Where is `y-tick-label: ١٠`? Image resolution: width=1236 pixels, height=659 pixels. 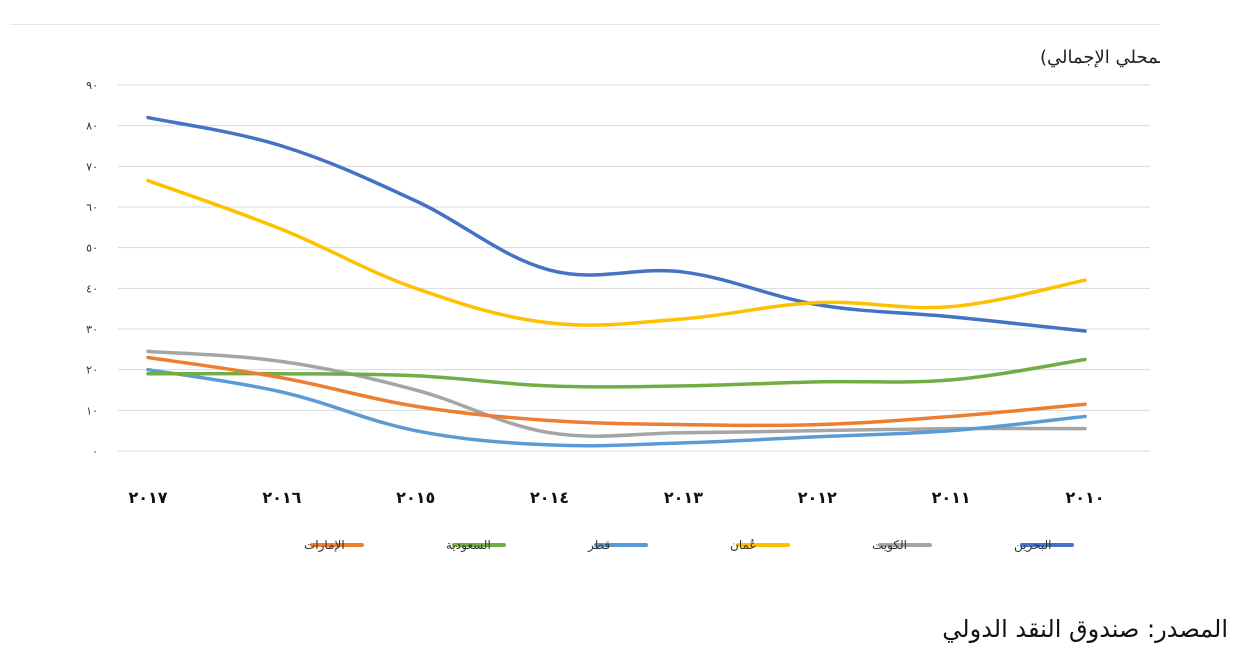
y-tick-label: ١٠ is located at coordinates (92, 410).